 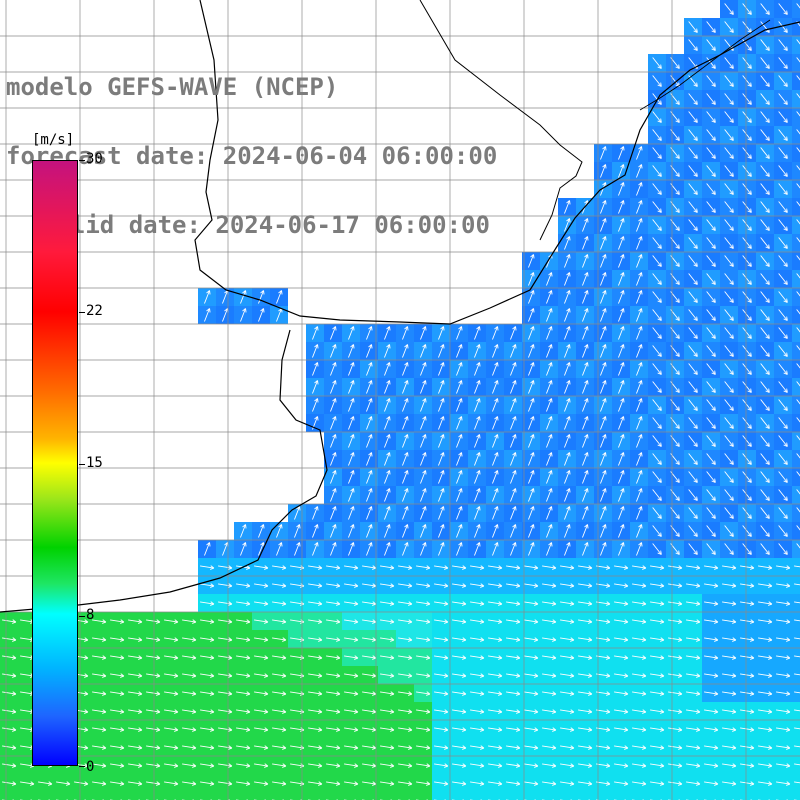 What do you see at coordinates (164, 471) in the screenshot?
I see `coastline-south` at bounding box center [164, 471].